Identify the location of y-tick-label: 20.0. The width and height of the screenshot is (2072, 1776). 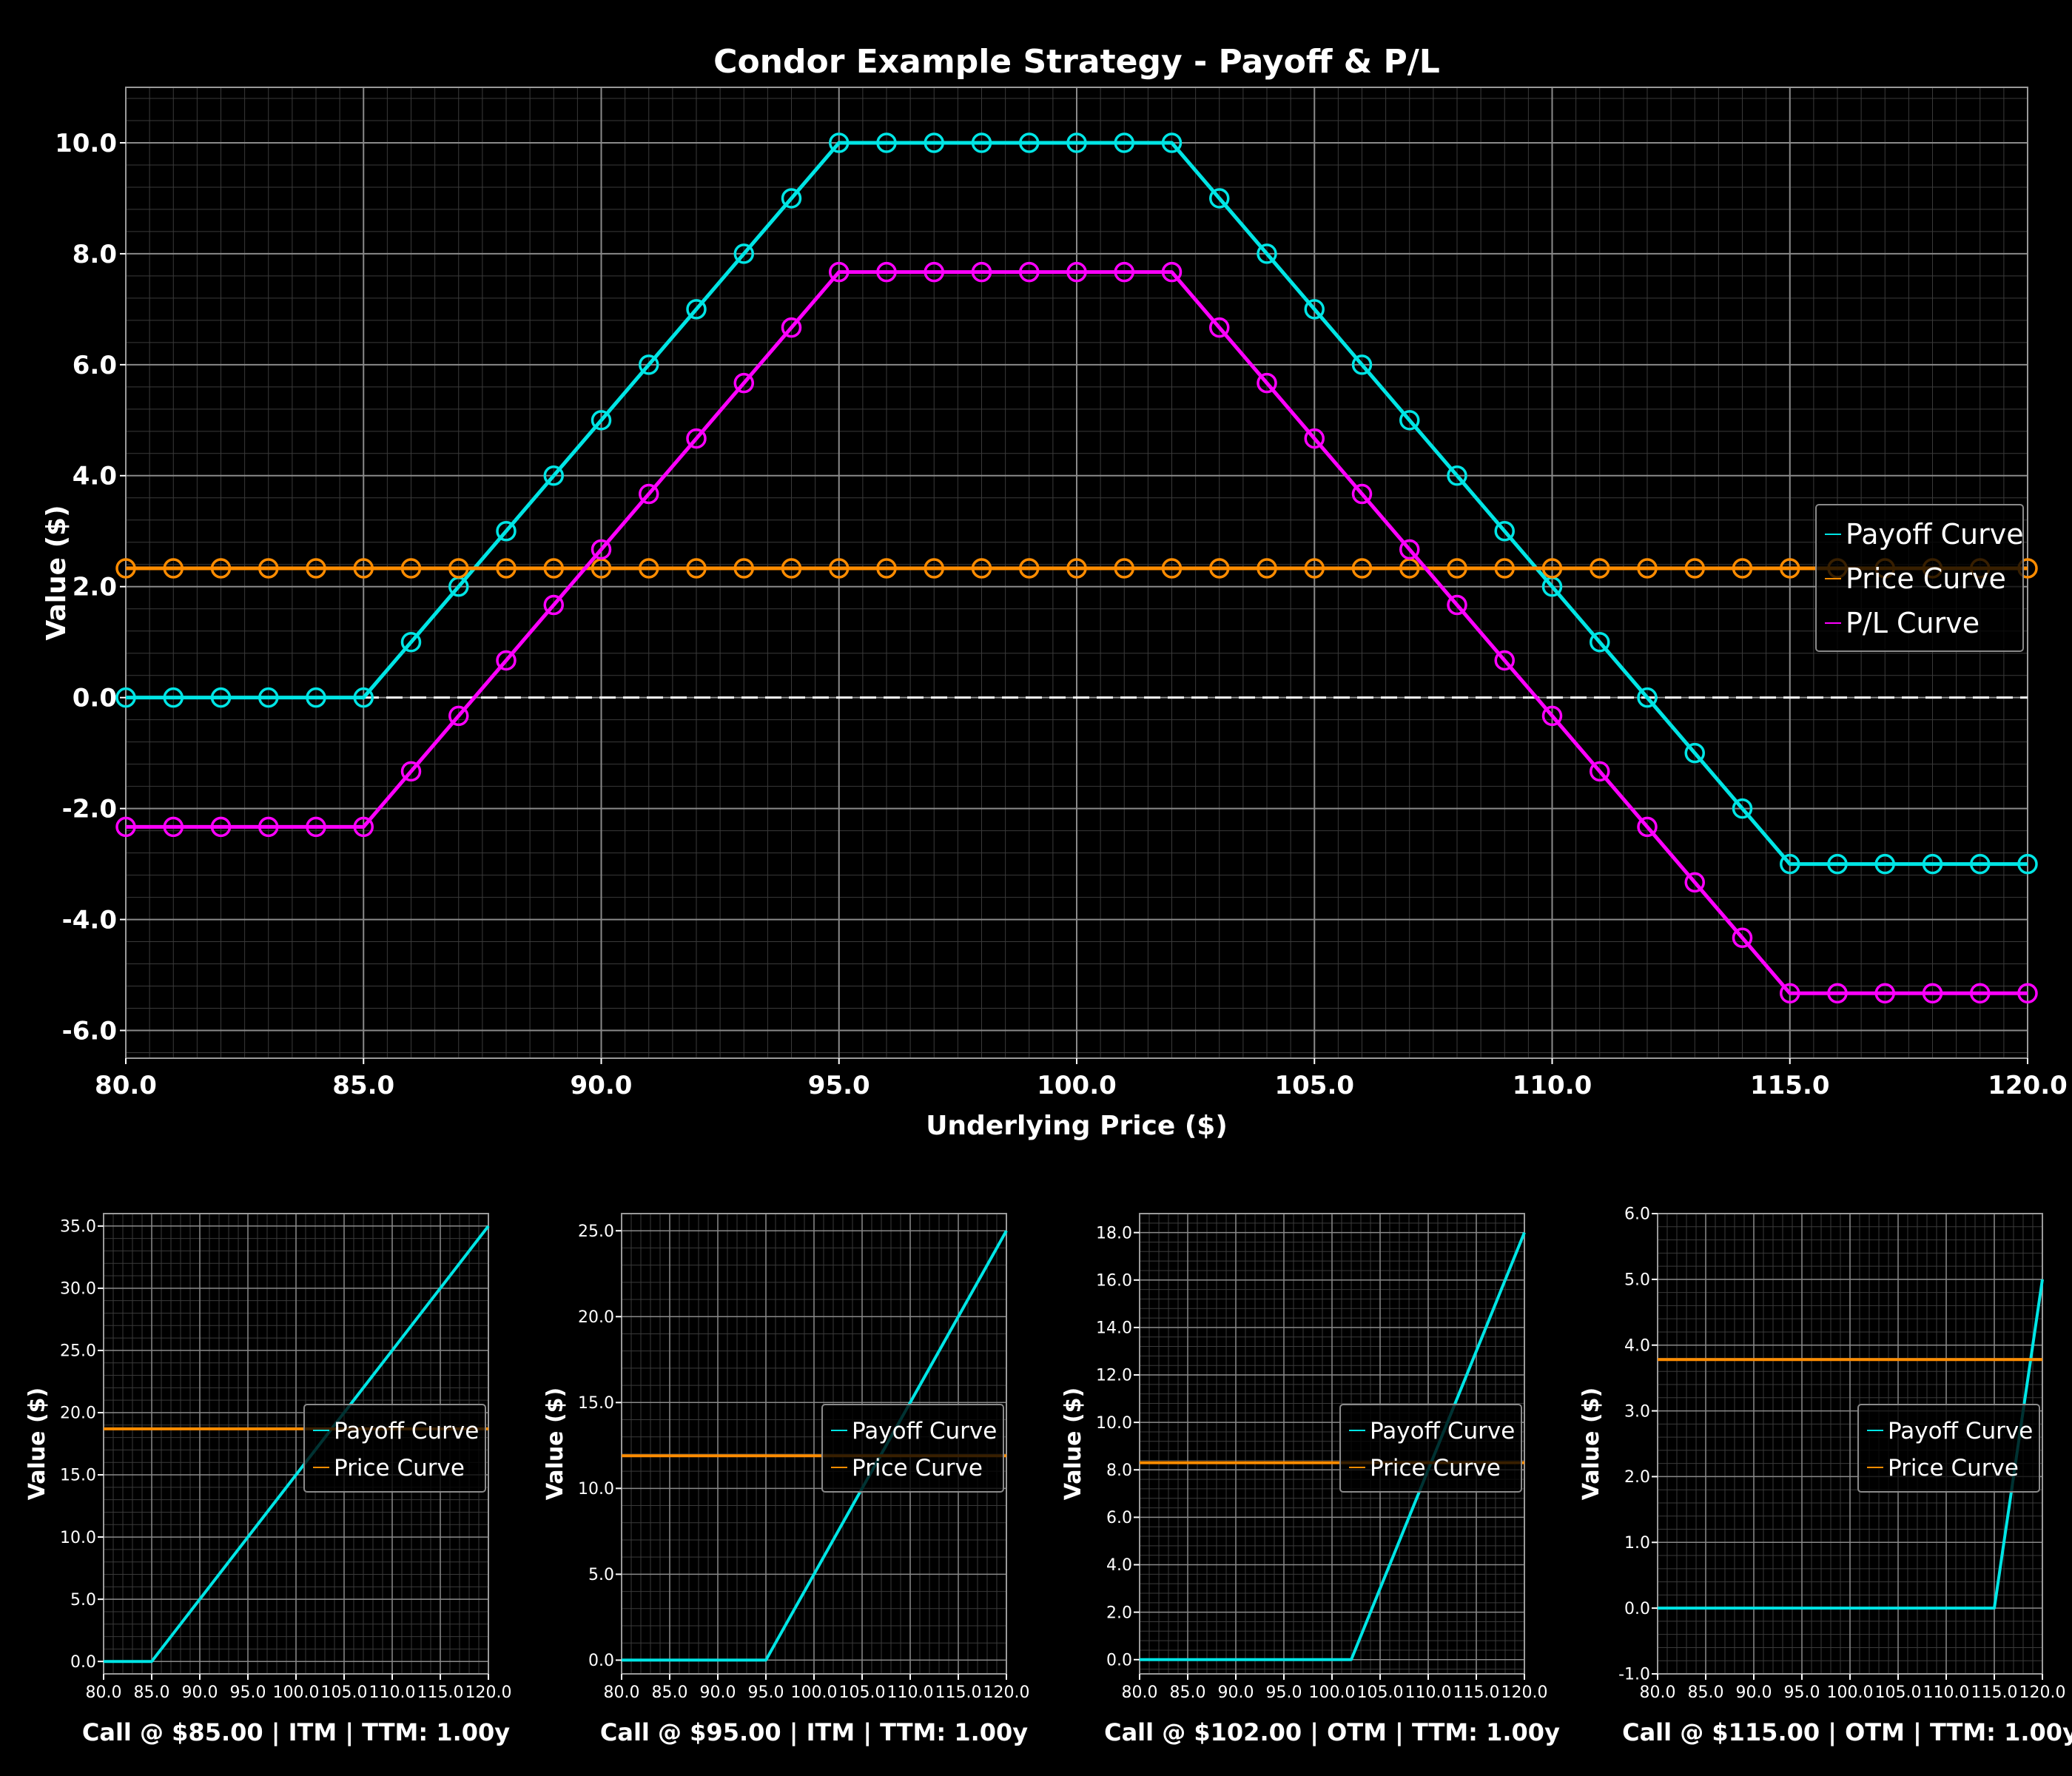
(596, 1317).